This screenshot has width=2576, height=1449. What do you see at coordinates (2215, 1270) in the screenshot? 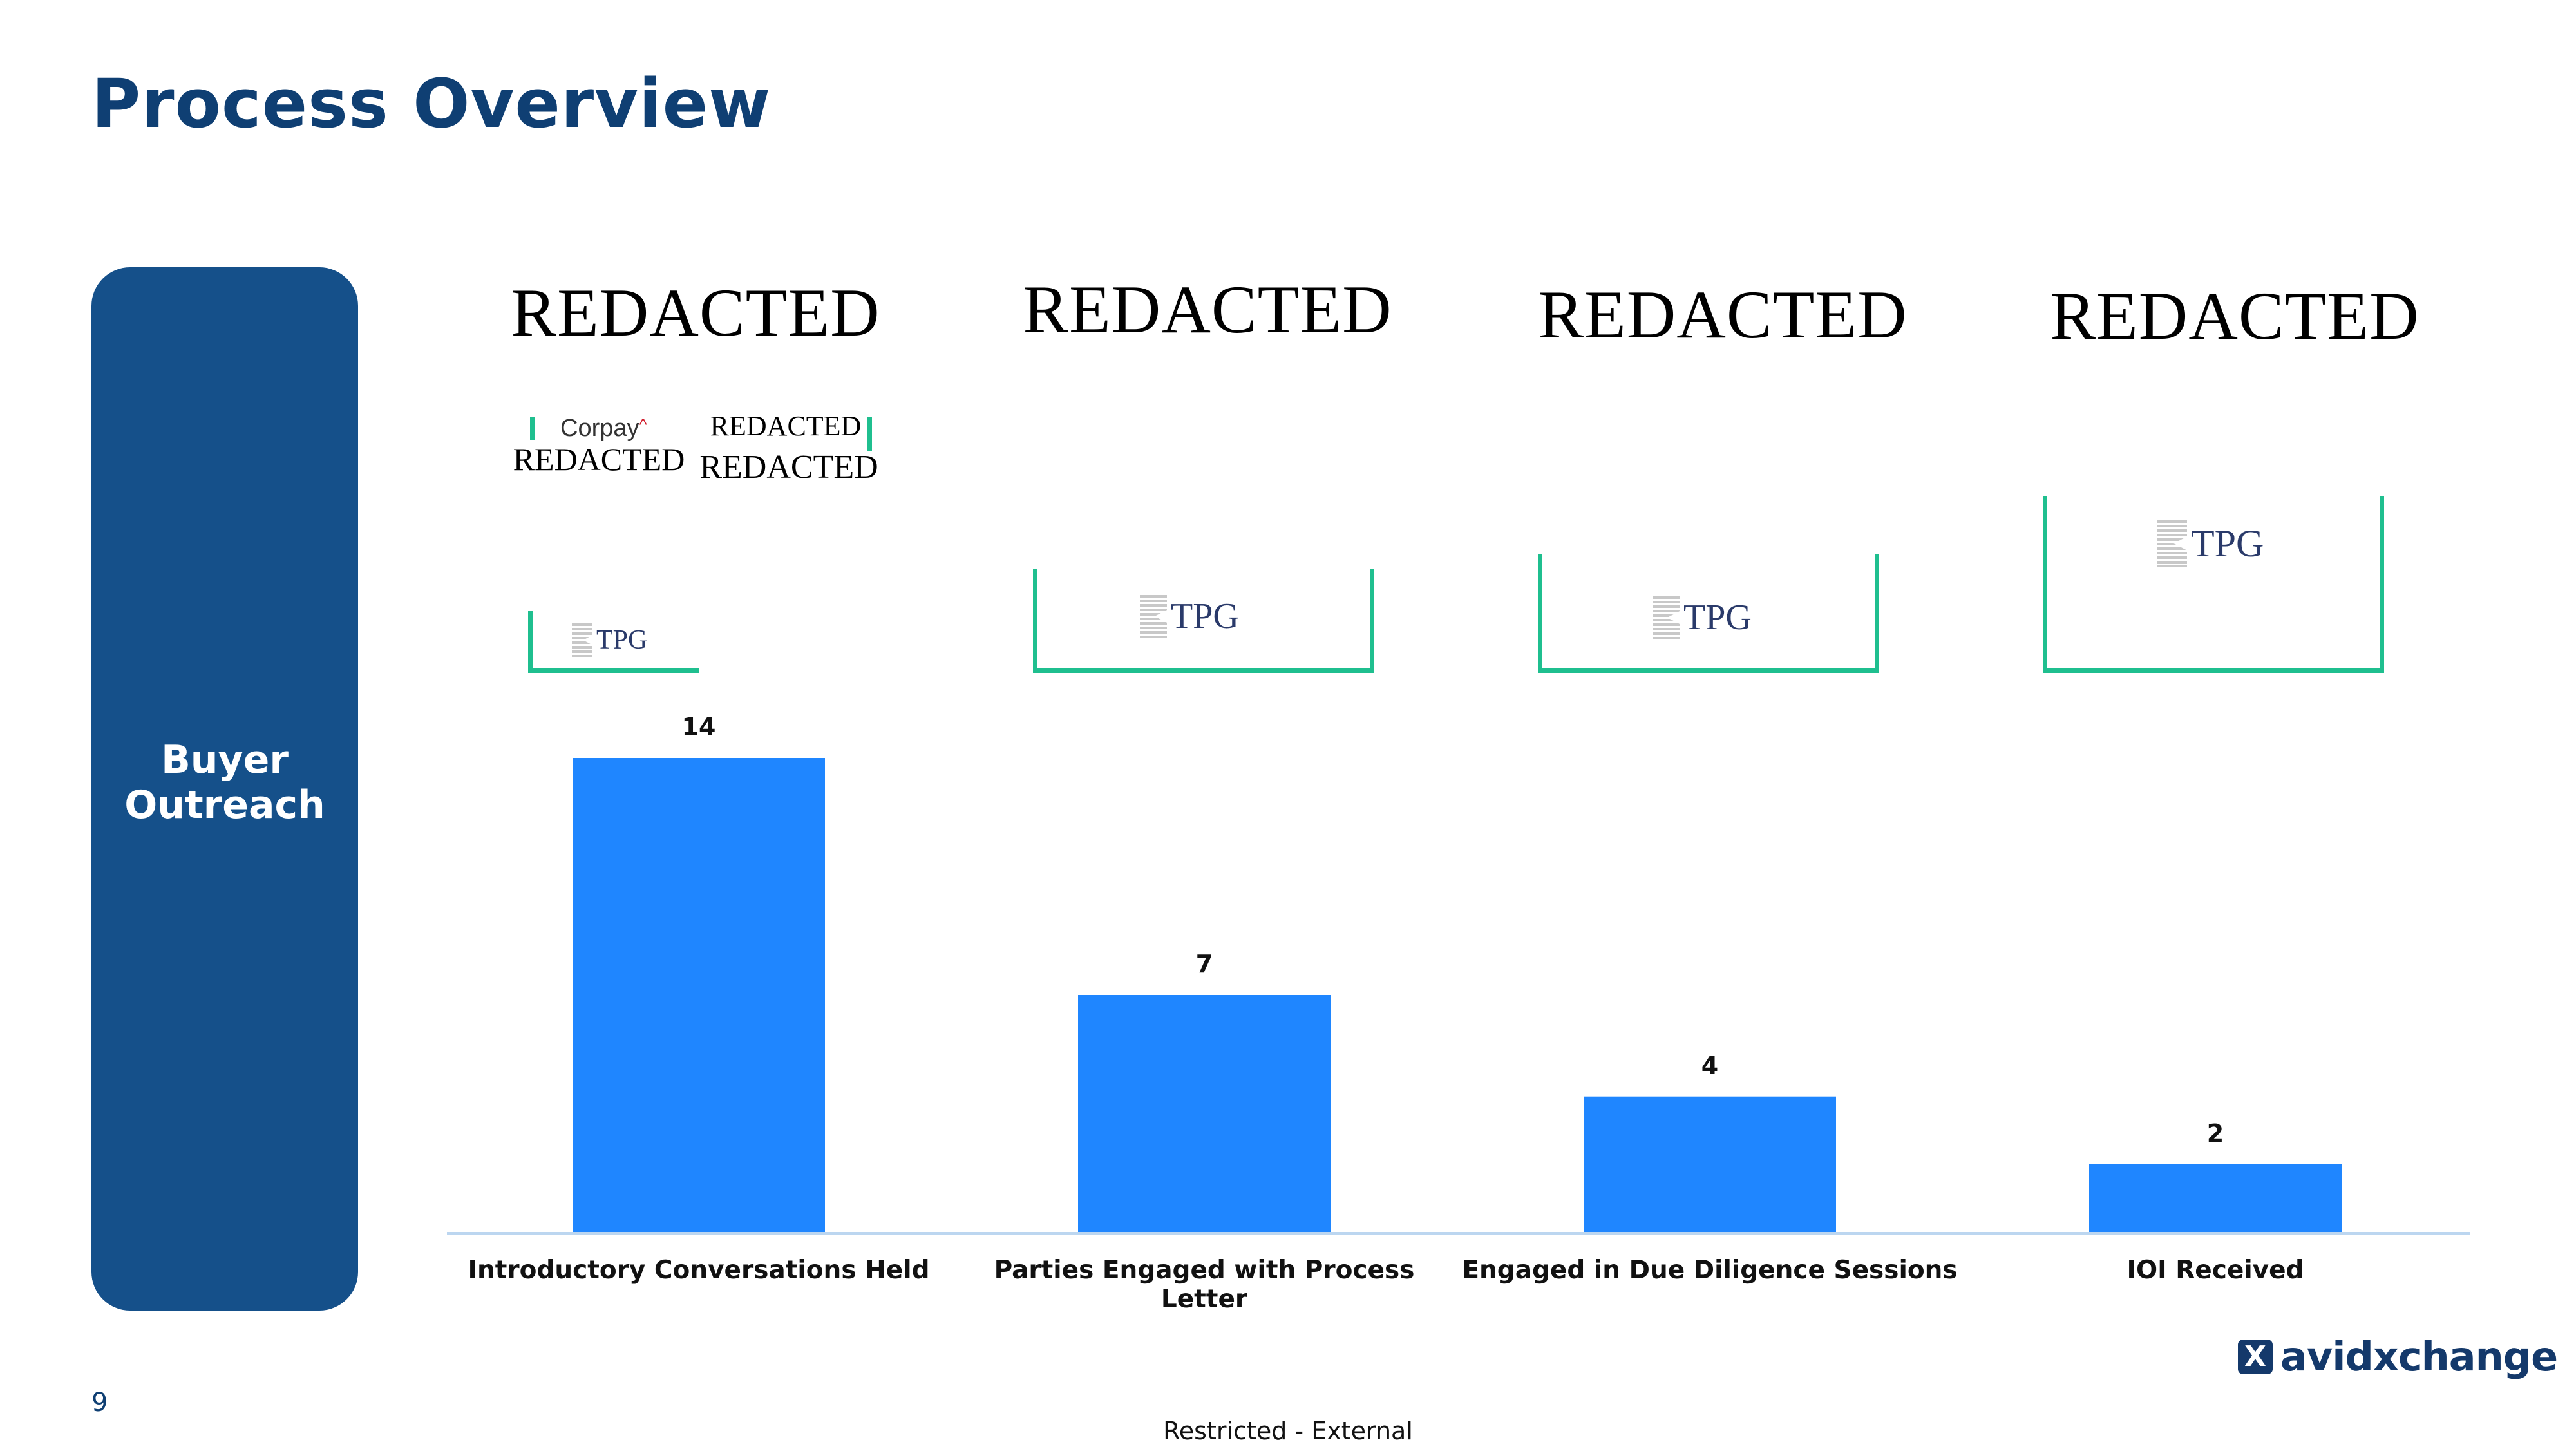
I see `category-label-4: IOI Received` at bounding box center [2215, 1270].